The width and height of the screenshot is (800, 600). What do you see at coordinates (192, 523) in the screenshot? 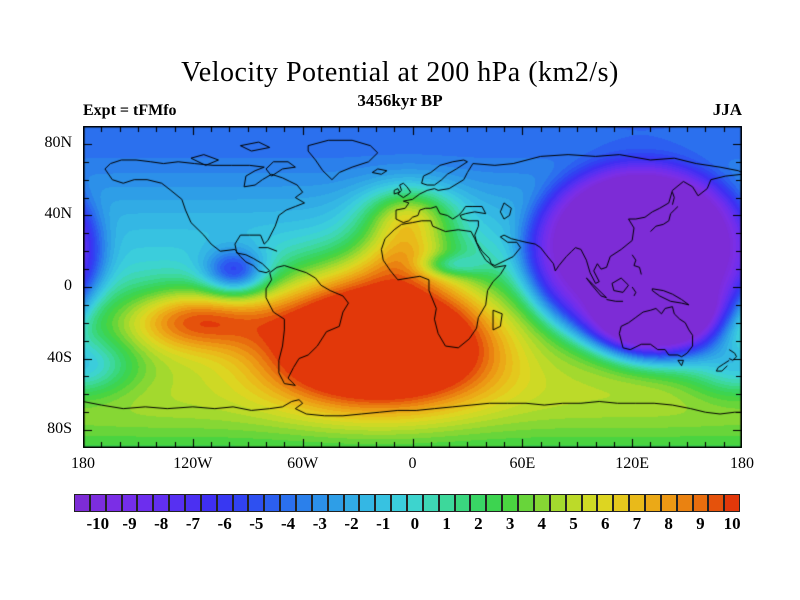
I see `colorbar-tick-label: -7` at bounding box center [192, 523].